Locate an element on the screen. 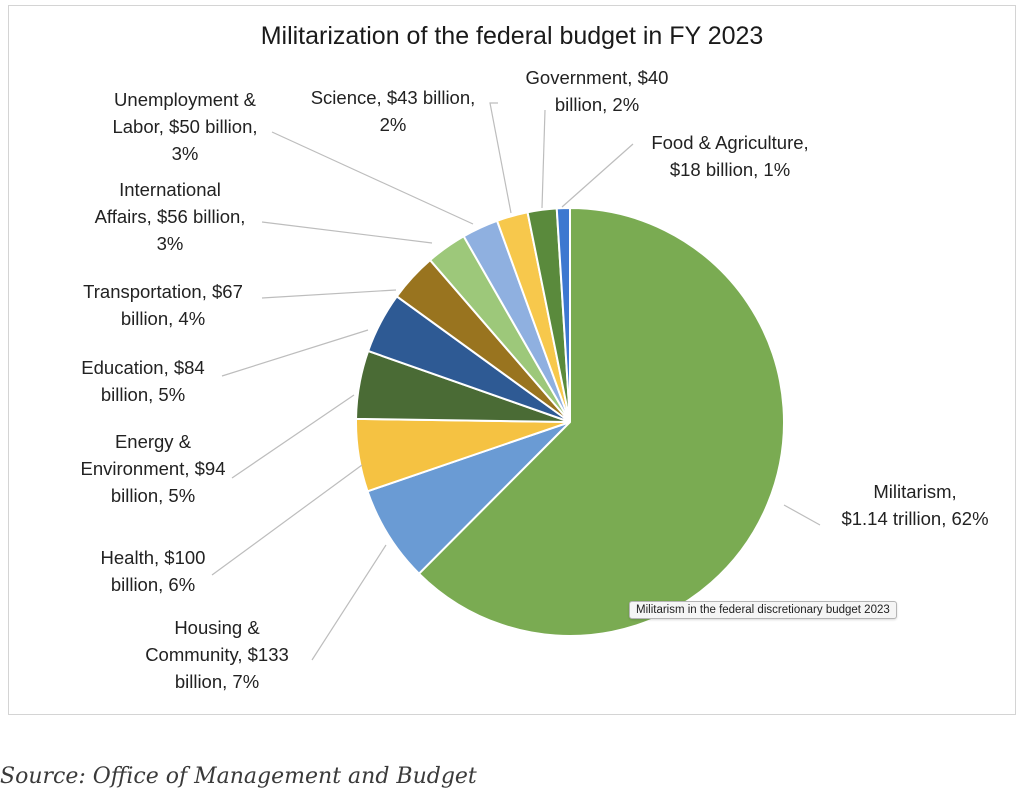 This screenshot has width=1024, height=807. data-label-militarism: Militarism, $1.14 trillion, 62% is located at coordinates (914, 505).